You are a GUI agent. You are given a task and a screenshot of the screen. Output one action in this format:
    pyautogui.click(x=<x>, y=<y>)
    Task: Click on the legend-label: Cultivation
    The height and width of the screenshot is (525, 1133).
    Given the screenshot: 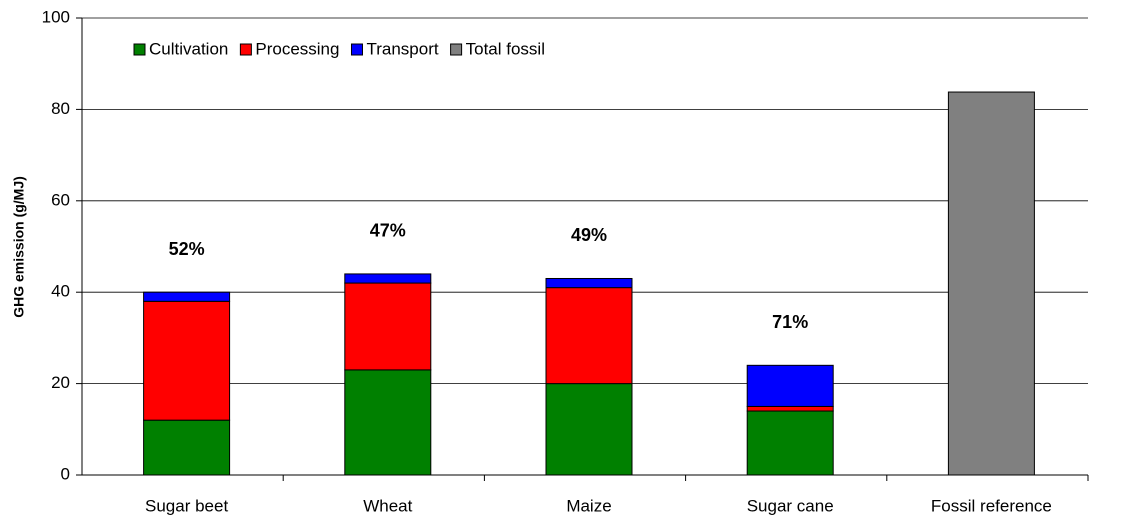 What is the action you would take?
    pyautogui.click(x=188, y=48)
    